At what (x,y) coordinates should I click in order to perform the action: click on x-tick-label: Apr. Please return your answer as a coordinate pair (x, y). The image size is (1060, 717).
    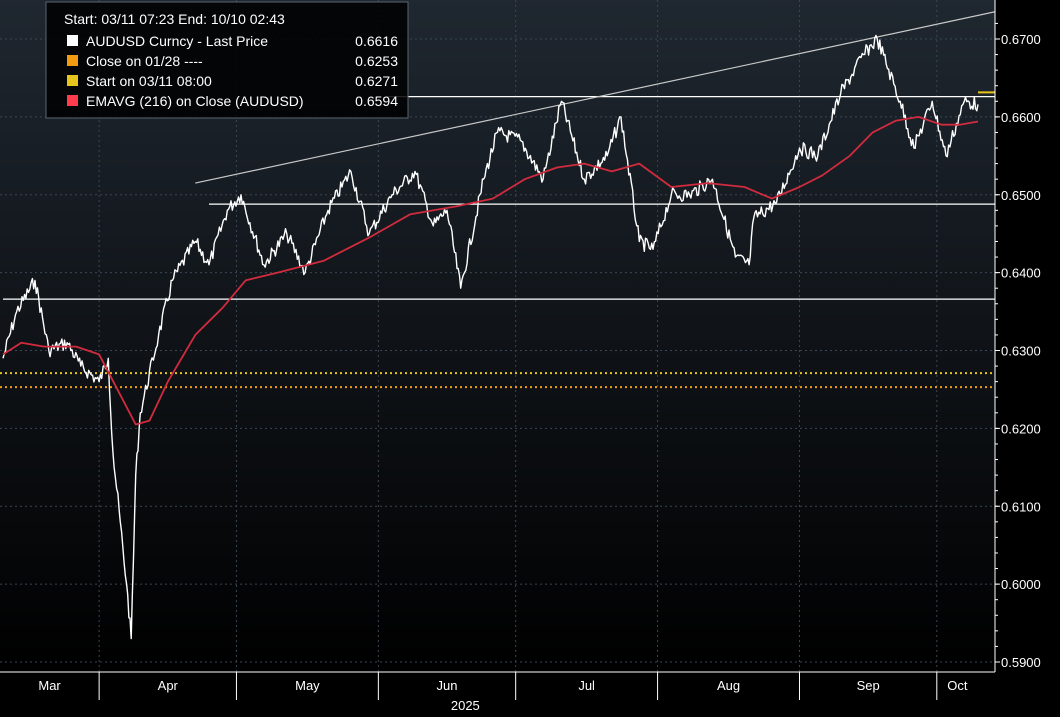
    Looking at the image, I should click on (168, 685).